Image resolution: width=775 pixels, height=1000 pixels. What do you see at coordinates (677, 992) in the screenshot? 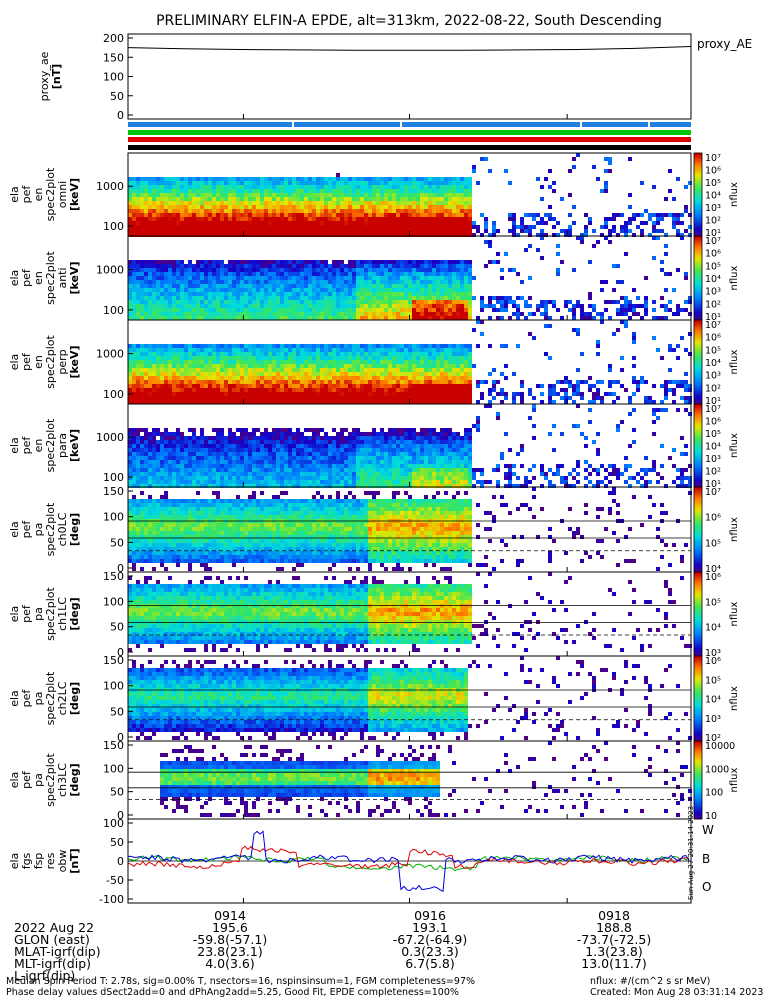
I see `footer-created: Created: Mon Aug 28 03:31:14 2023` at bounding box center [677, 992].